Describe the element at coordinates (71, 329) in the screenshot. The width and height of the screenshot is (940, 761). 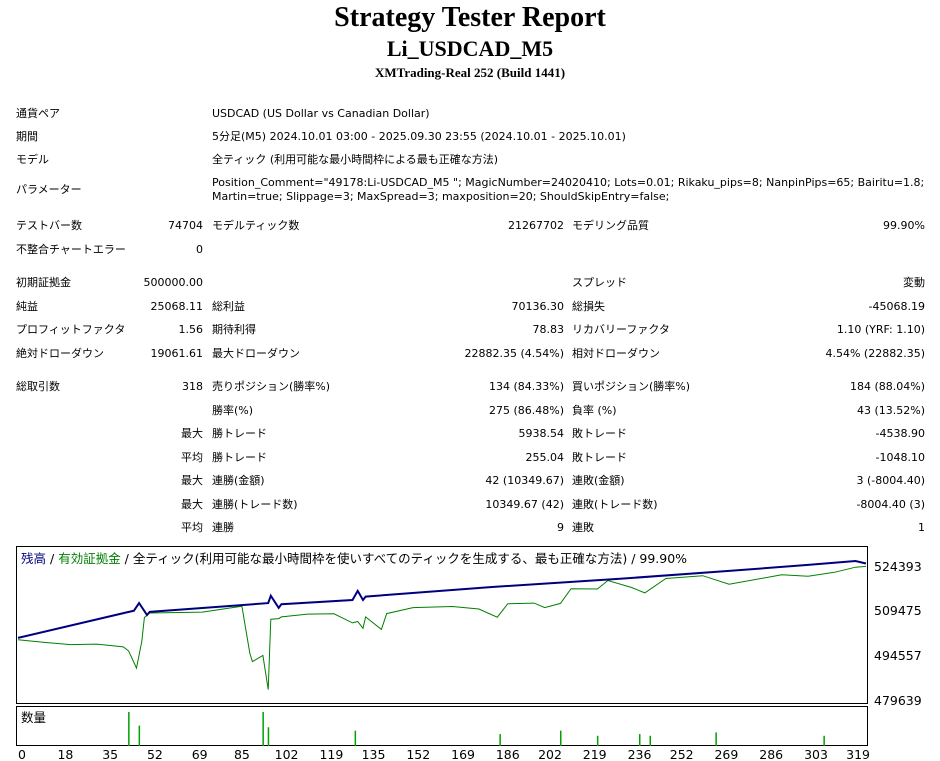
I see `pf-label: プロフィットファクタ` at that location.